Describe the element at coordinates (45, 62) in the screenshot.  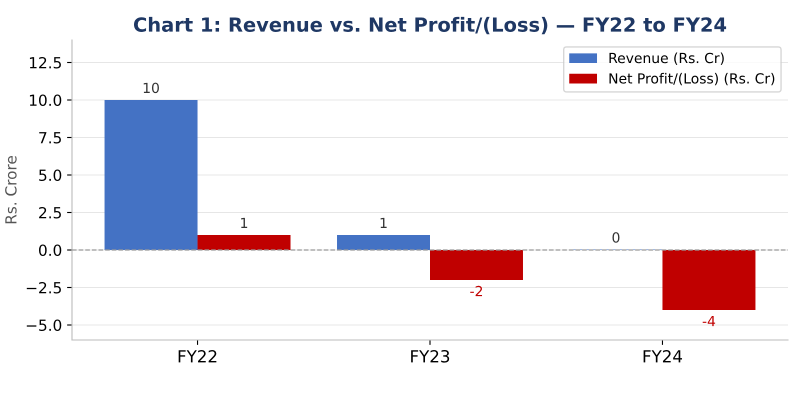
I see `y-tick-label: 12.5` at that location.